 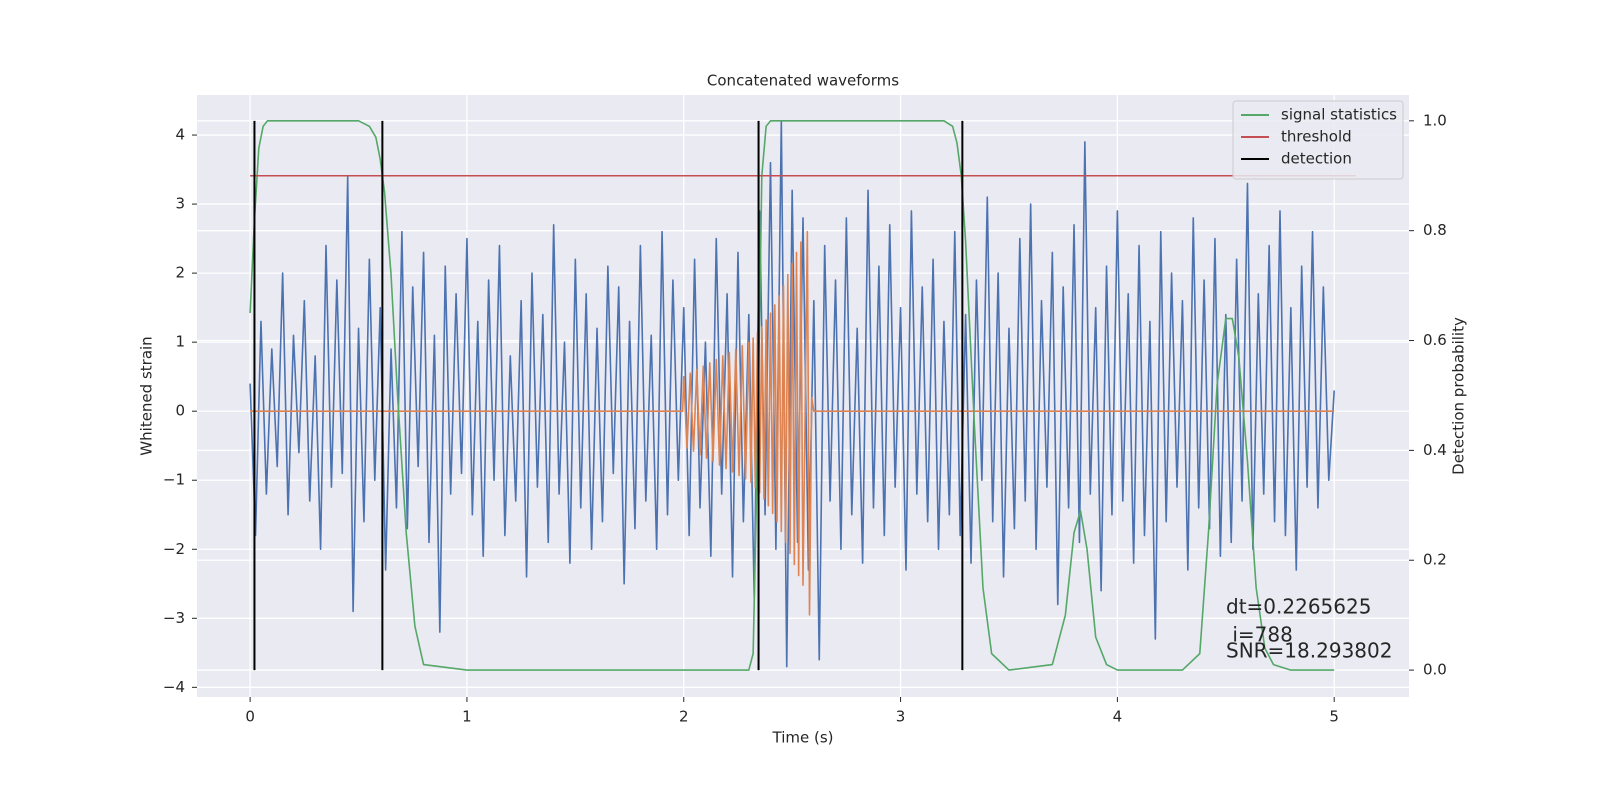 What do you see at coordinates (180, 135) in the screenshot?
I see `y-tick-label: 4` at bounding box center [180, 135].